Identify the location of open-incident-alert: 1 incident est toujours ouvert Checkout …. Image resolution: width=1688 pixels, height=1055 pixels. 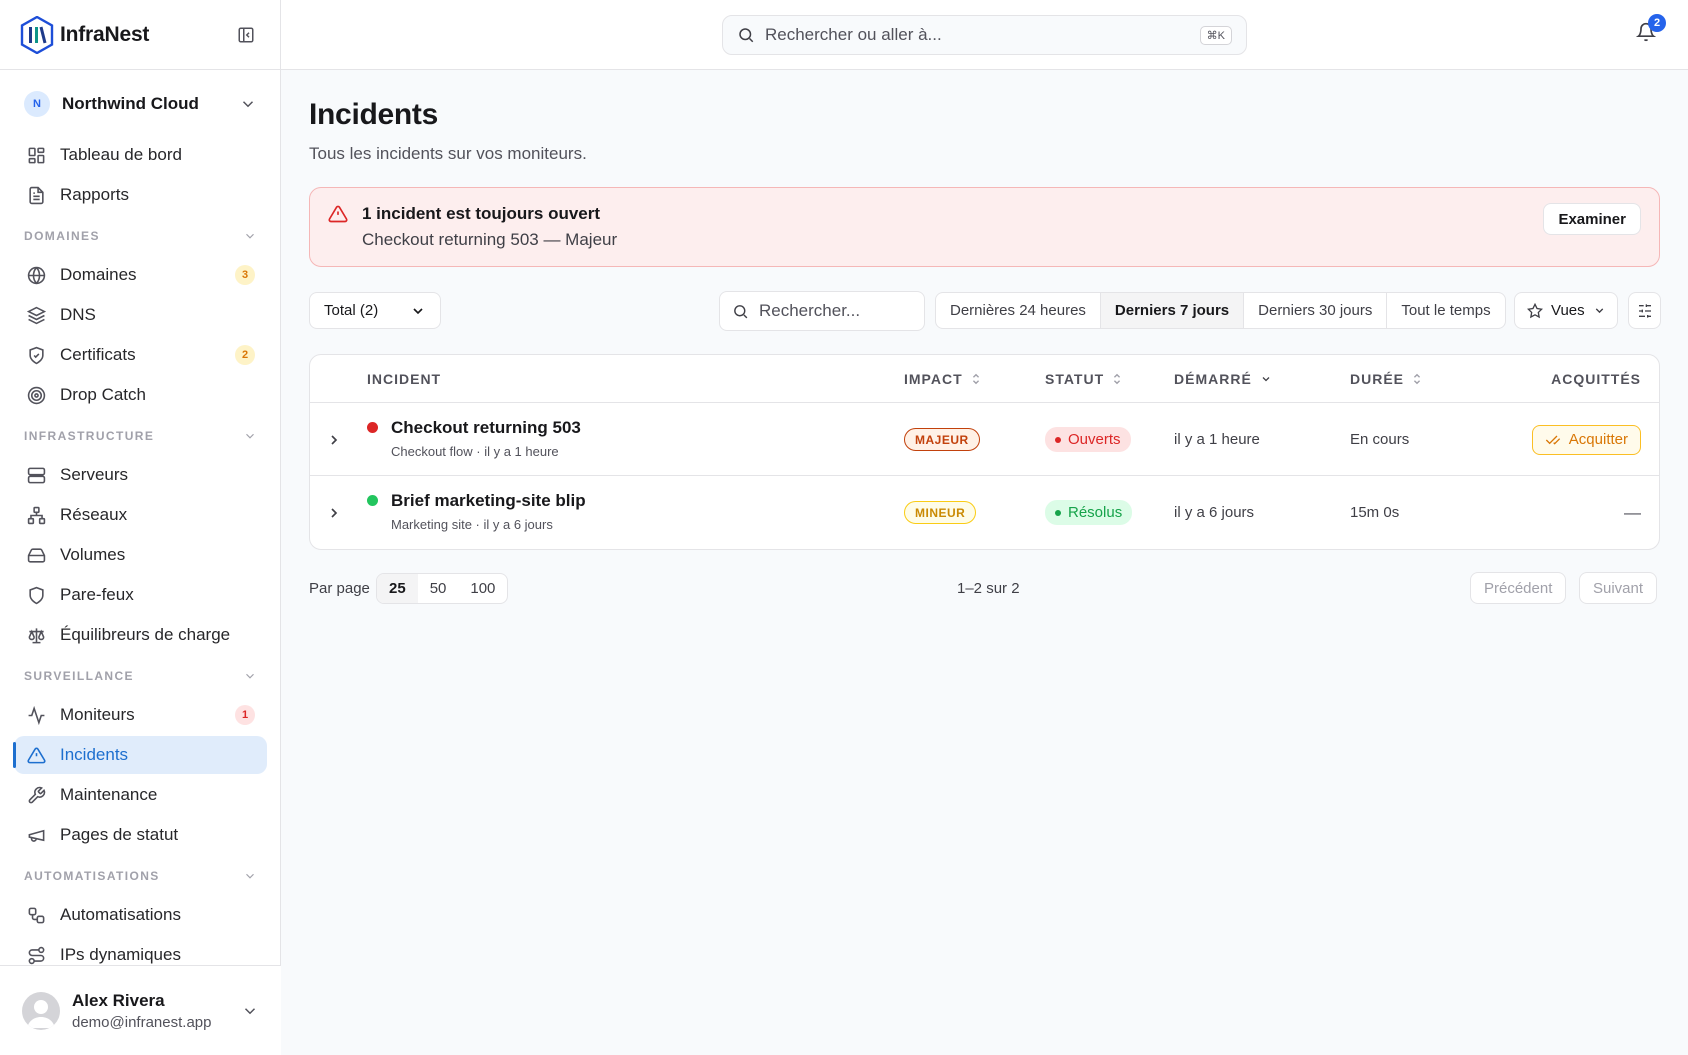
(984, 227).